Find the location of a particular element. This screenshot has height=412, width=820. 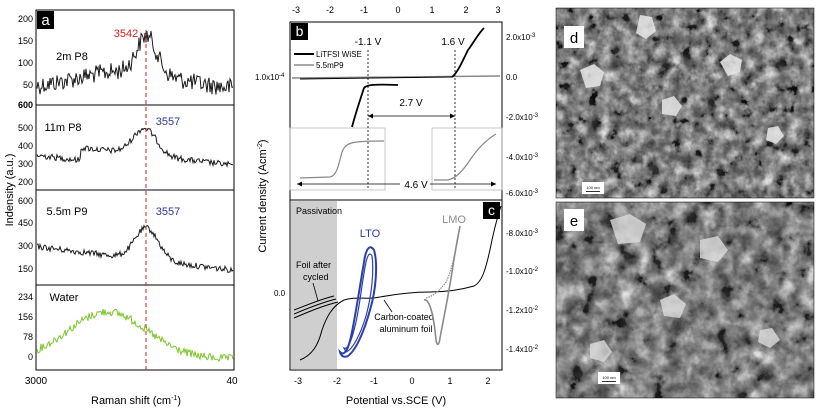

label-lto: LTO is located at coordinates (370, 234).